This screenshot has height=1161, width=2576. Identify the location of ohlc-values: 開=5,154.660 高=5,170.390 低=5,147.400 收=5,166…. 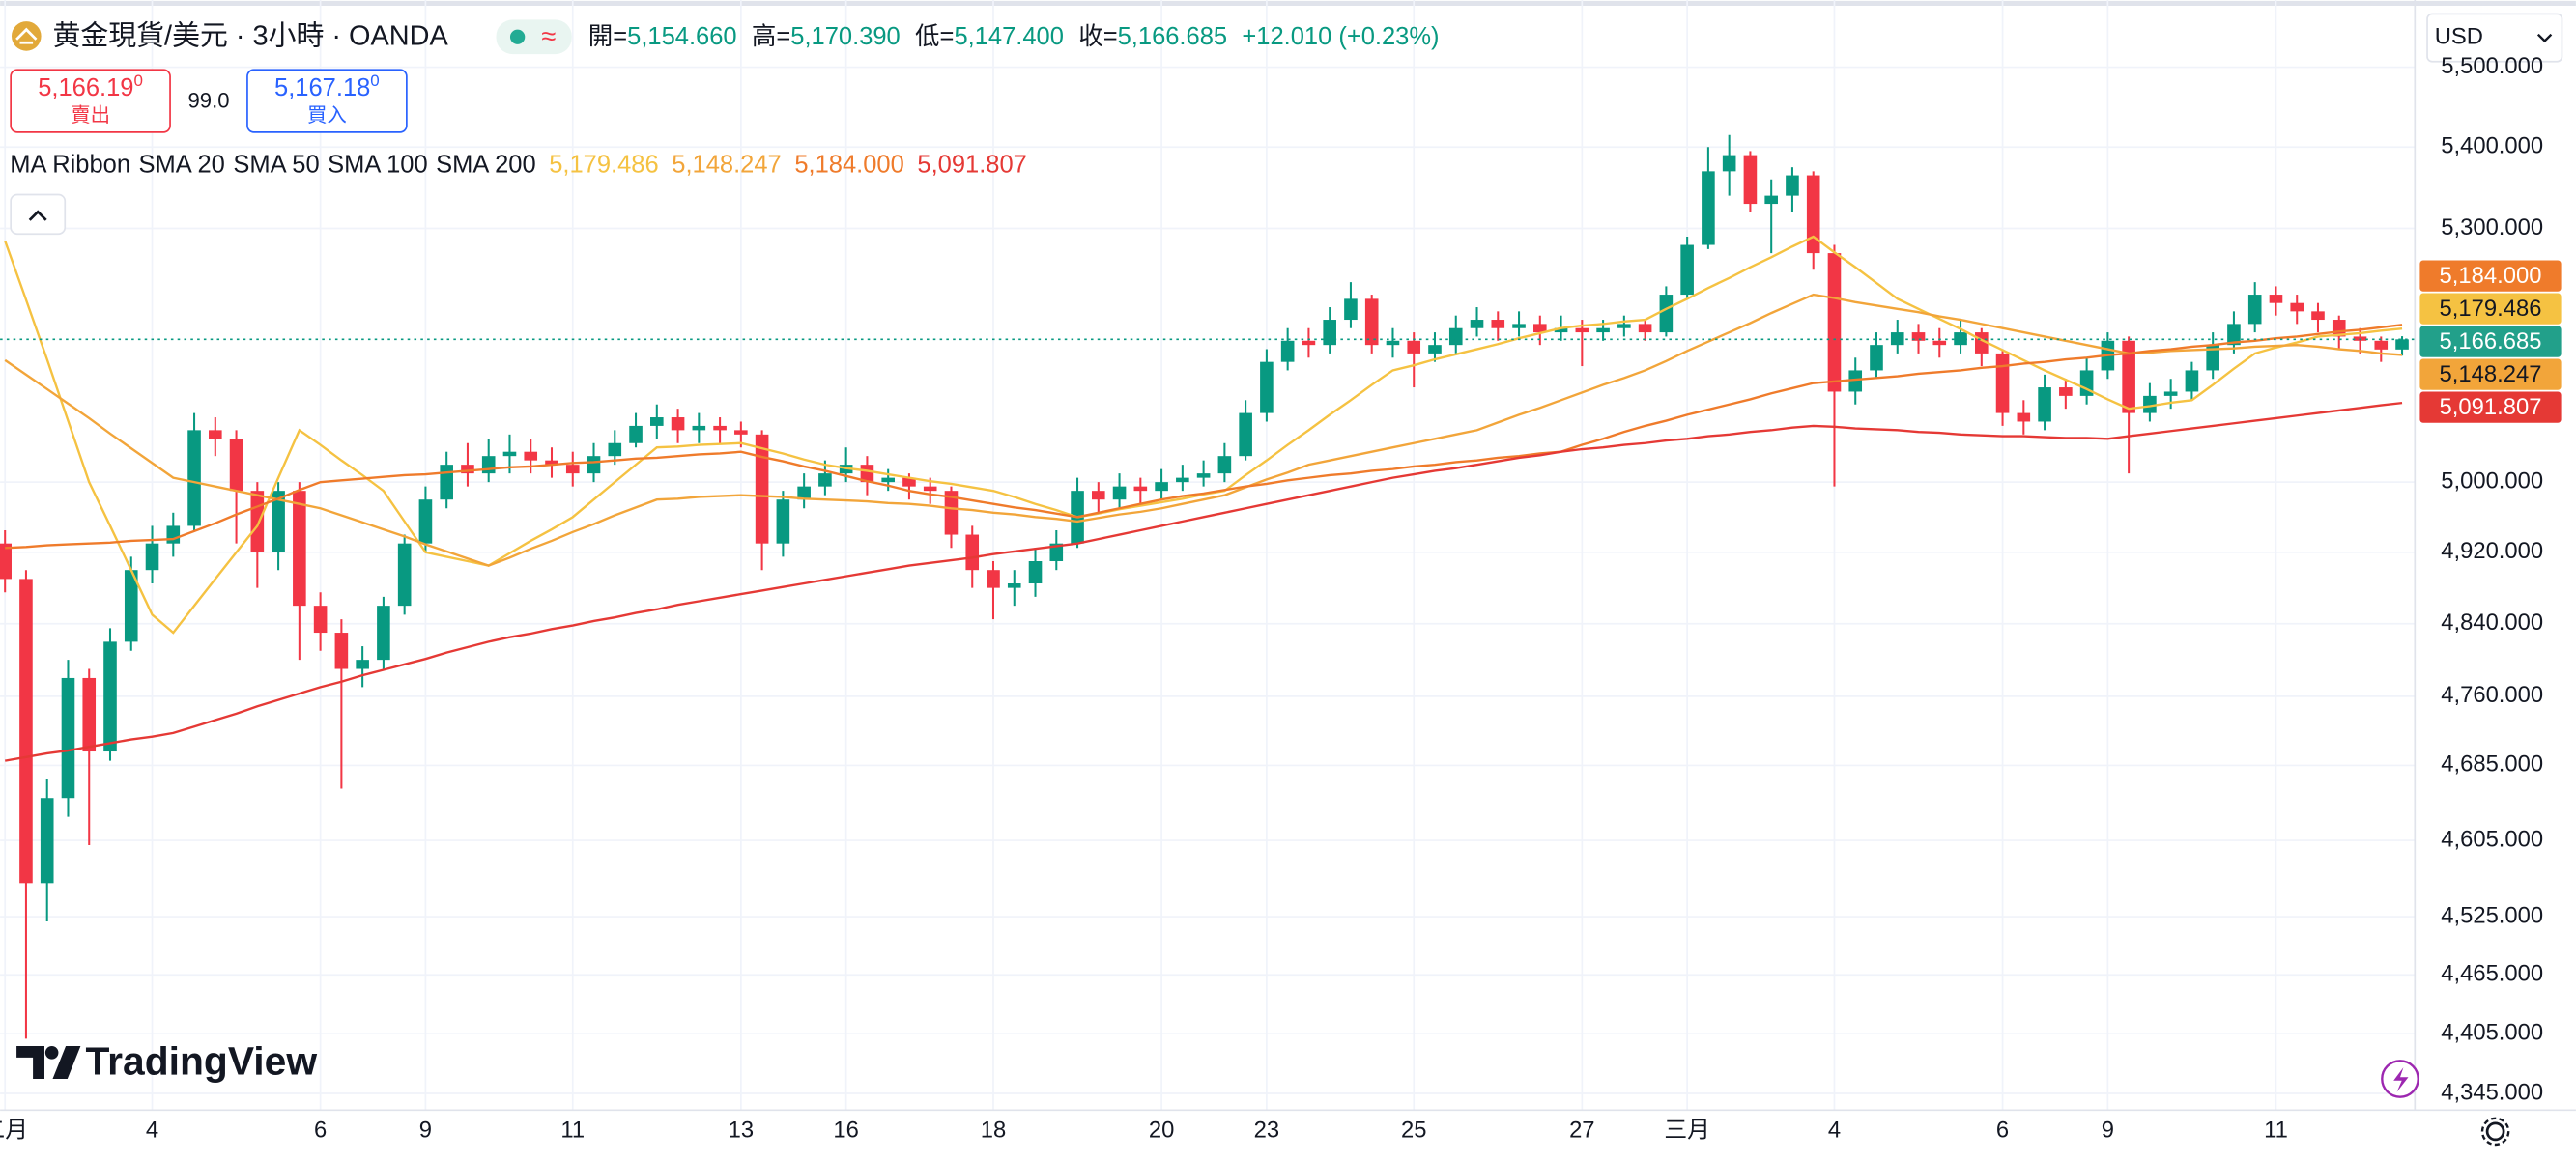
(1014, 36).